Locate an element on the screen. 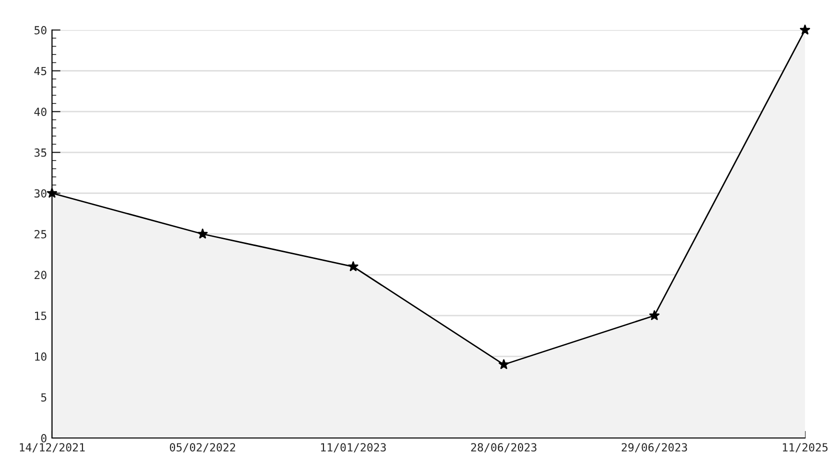 The image size is (834, 468). y-tick-label: 0 is located at coordinates (43, 438).